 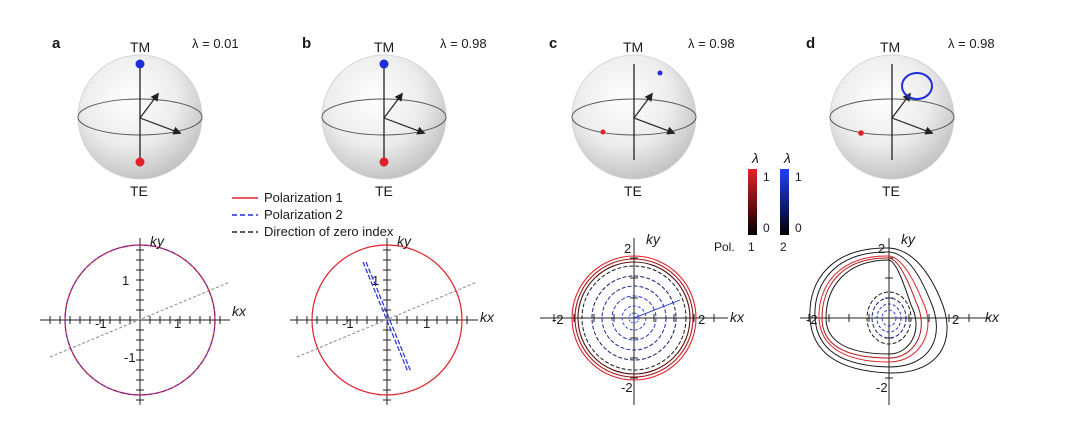 What do you see at coordinates (553, 43) in the screenshot?
I see `panel-letter: c` at bounding box center [553, 43].